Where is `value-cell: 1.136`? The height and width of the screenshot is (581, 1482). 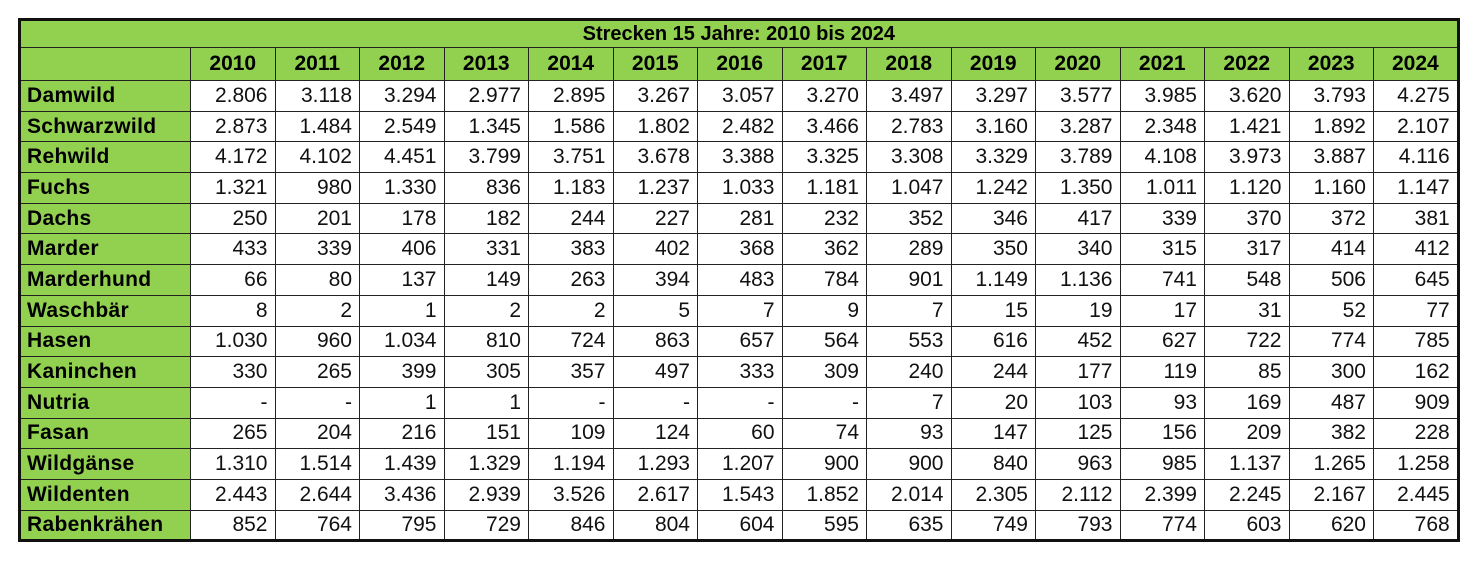 value-cell: 1.136 is located at coordinates (1078, 280).